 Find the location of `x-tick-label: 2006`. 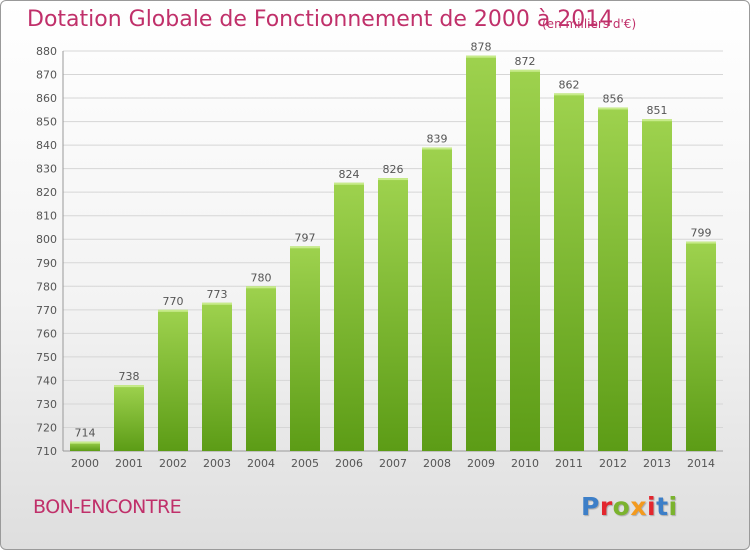

x-tick-label: 2006 is located at coordinates (349, 463).